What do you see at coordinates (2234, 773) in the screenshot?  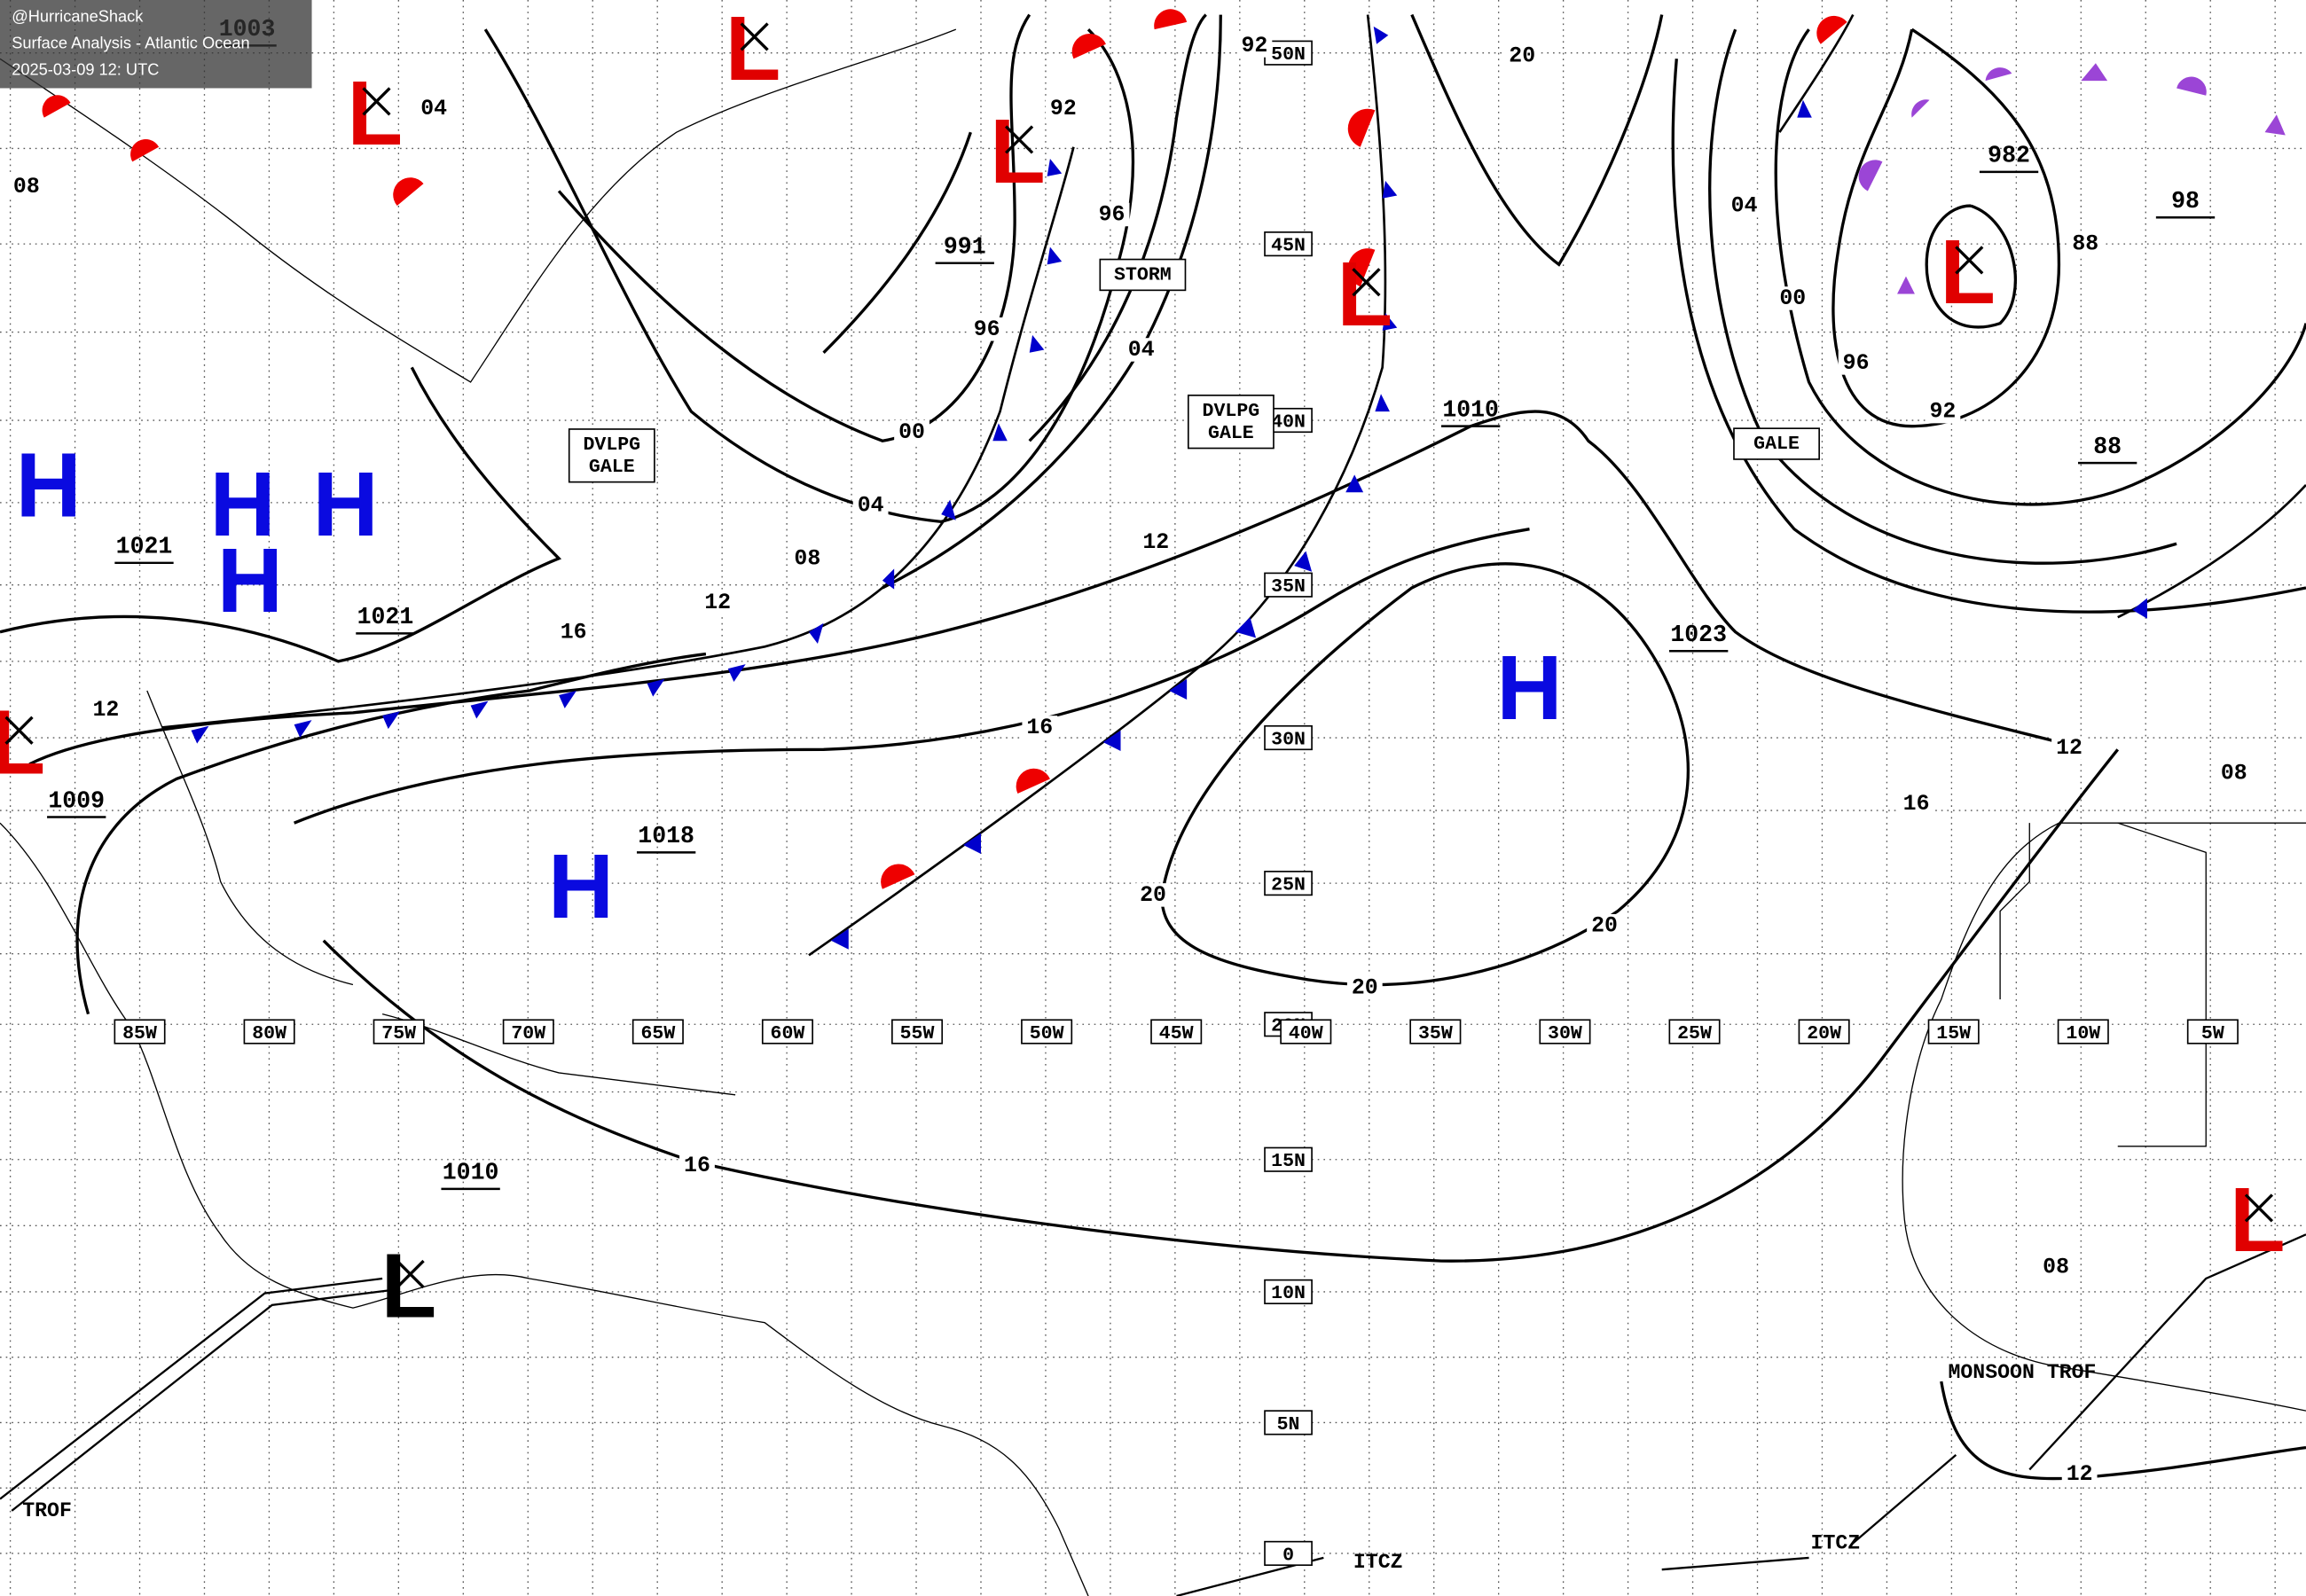 I see `isobar-label: 08` at bounding box center [2234, 773].